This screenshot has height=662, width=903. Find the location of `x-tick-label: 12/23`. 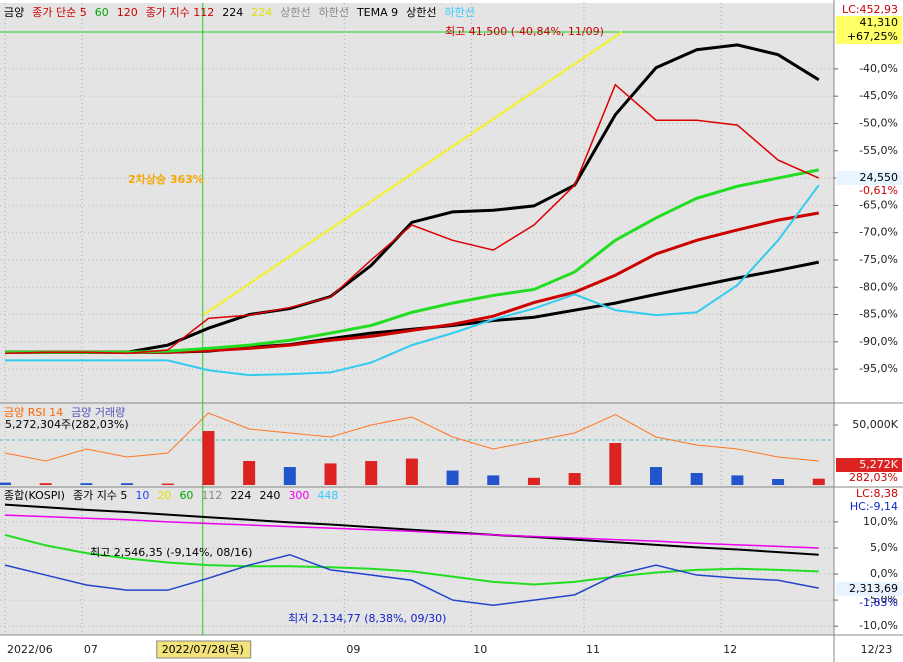

x-tick-label: 12/23 is located at coordinates (877, 649).